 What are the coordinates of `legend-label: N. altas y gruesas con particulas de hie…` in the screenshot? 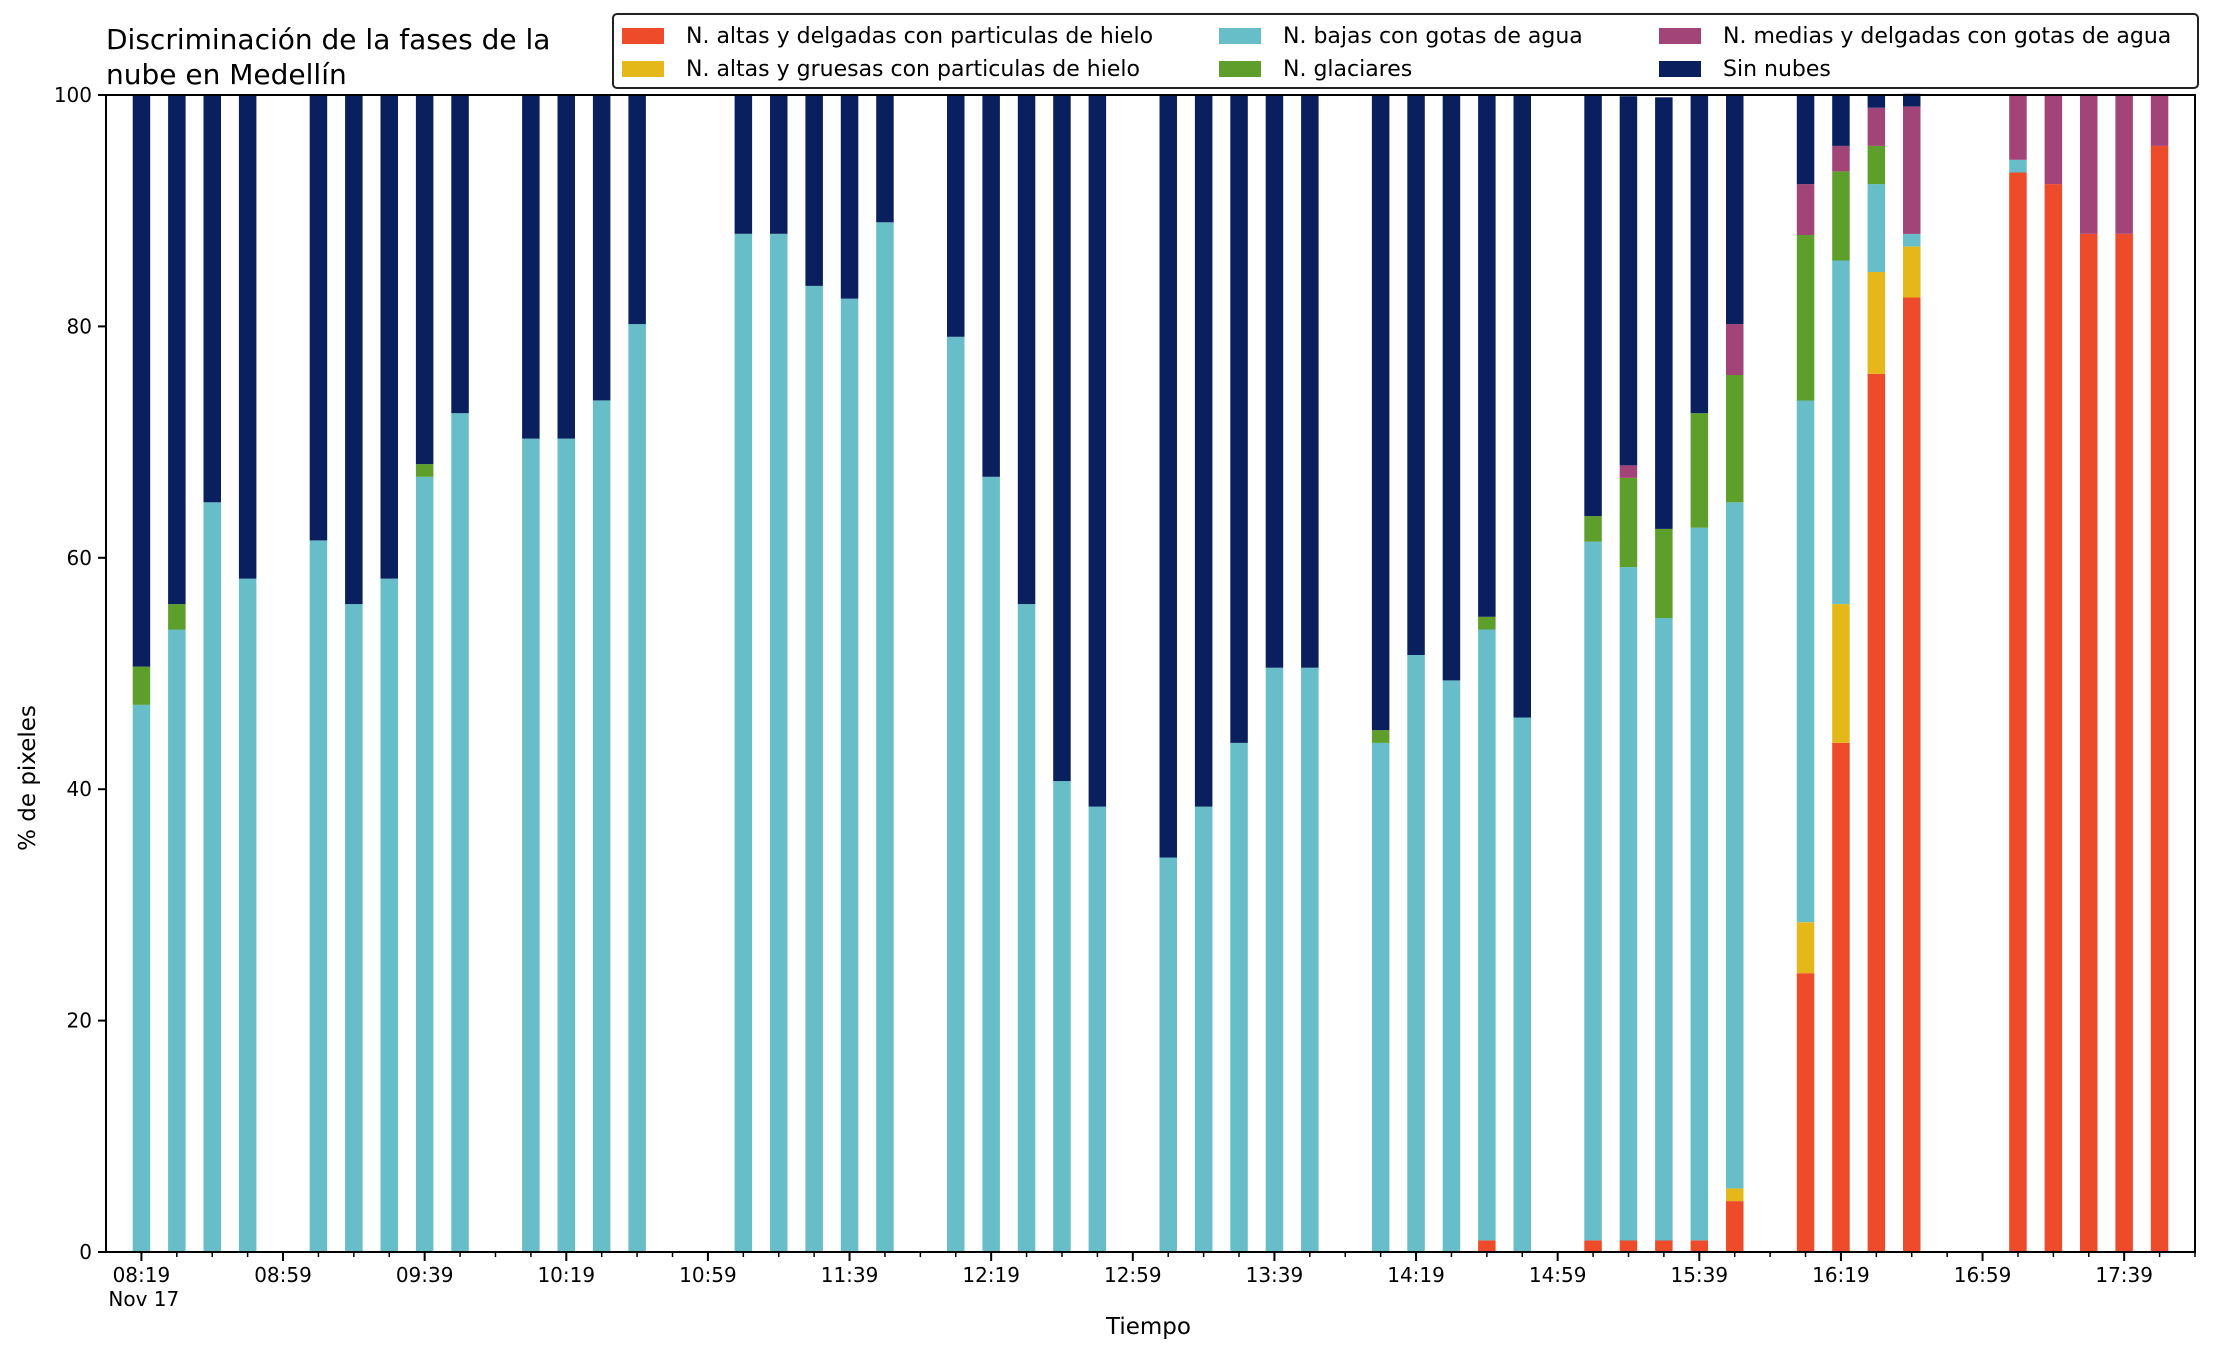 It's located at (913, 69).